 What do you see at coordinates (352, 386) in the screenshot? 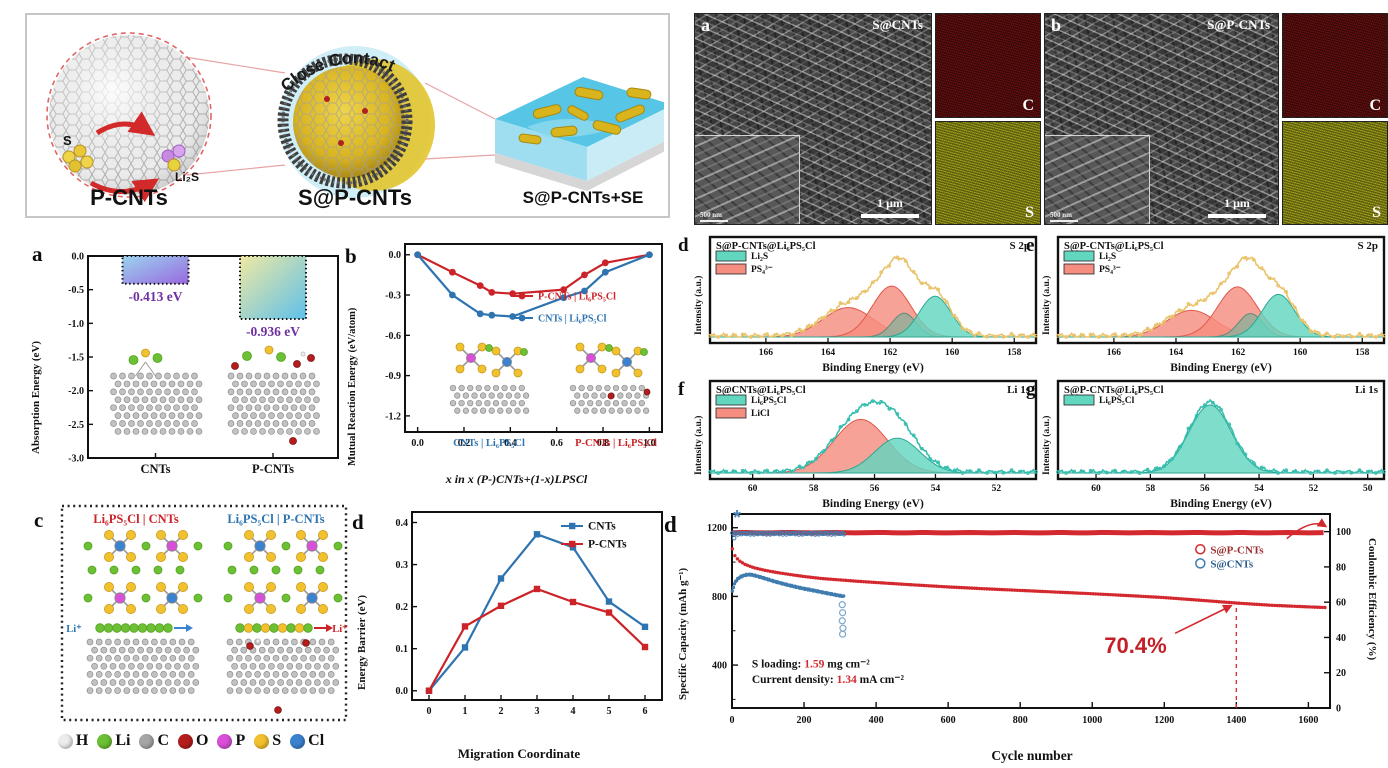
I see `y-axis-label: Mutual Reaction Energy (eV/atom)` at bounding box center [352, 386].